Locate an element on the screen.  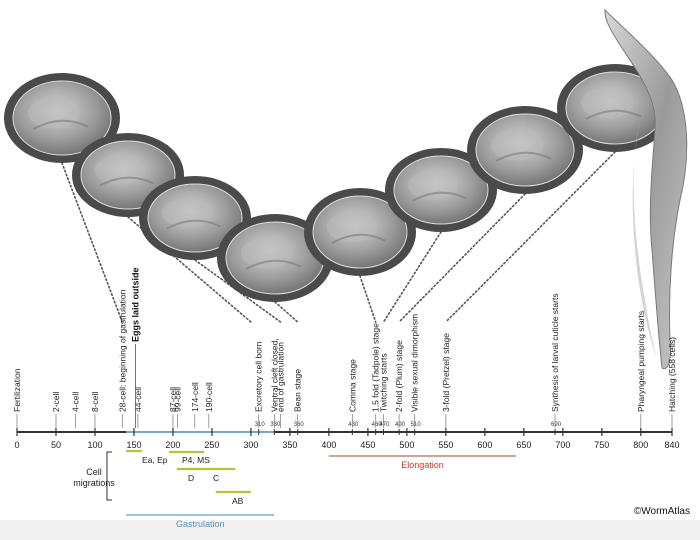
phase-label: Elongation is located at coordinates (422, 465).